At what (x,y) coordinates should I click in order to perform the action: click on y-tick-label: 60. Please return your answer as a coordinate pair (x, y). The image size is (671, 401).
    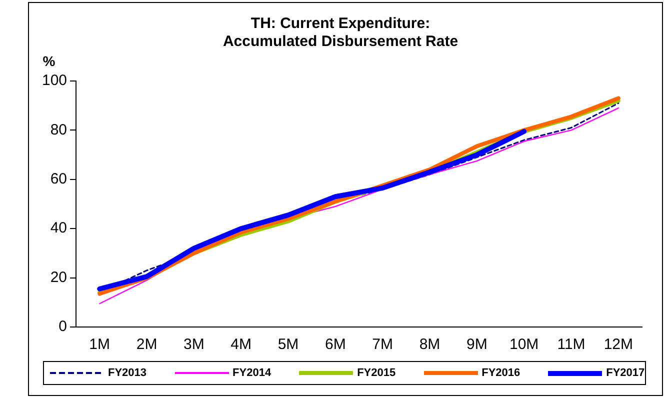
    Looking at the image, I should click on (59, 179).